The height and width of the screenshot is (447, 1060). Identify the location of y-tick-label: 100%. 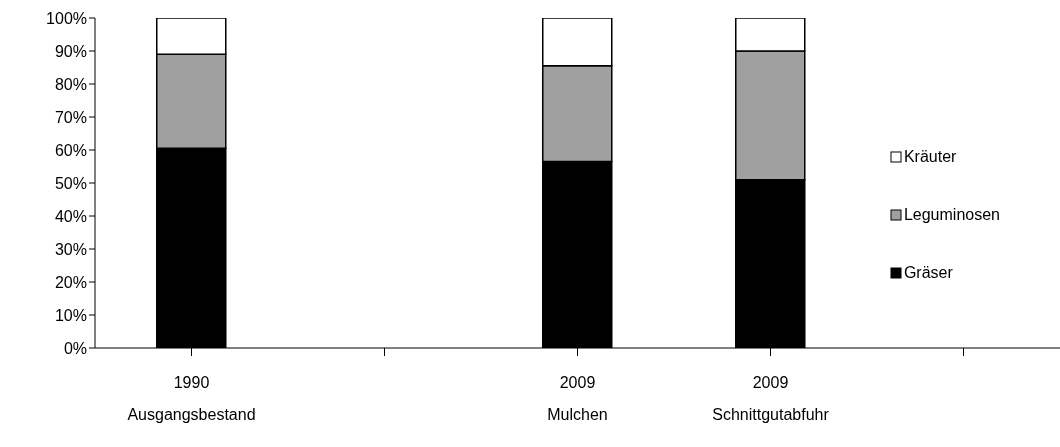
(66, 18).